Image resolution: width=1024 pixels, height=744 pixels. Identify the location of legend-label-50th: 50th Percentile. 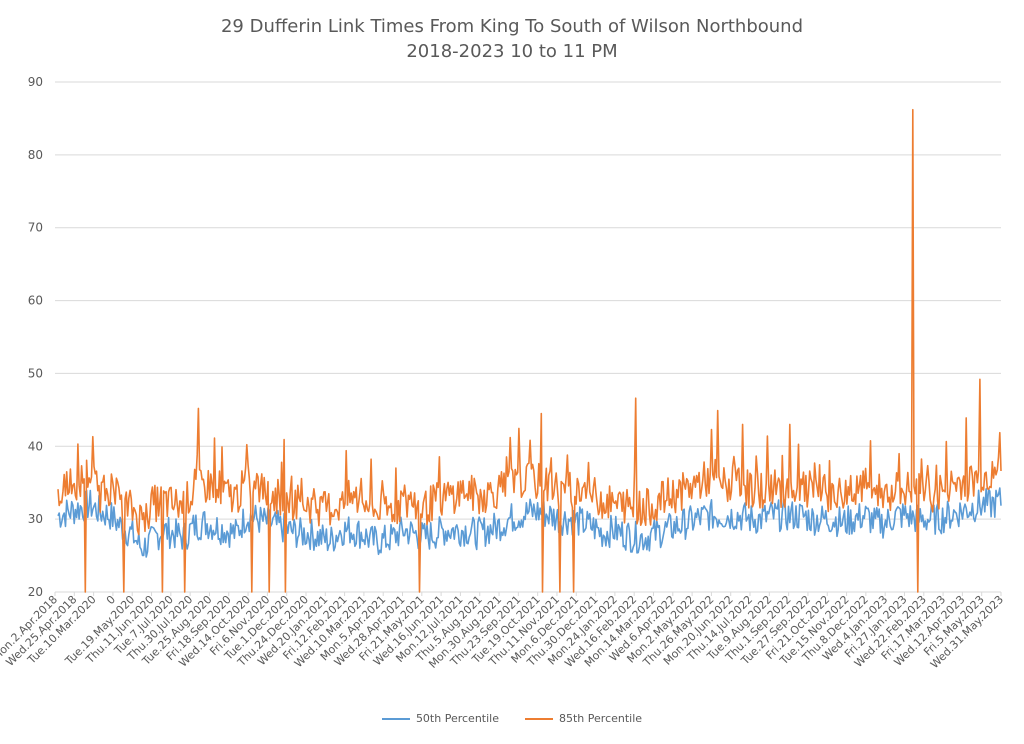
(457, 718).